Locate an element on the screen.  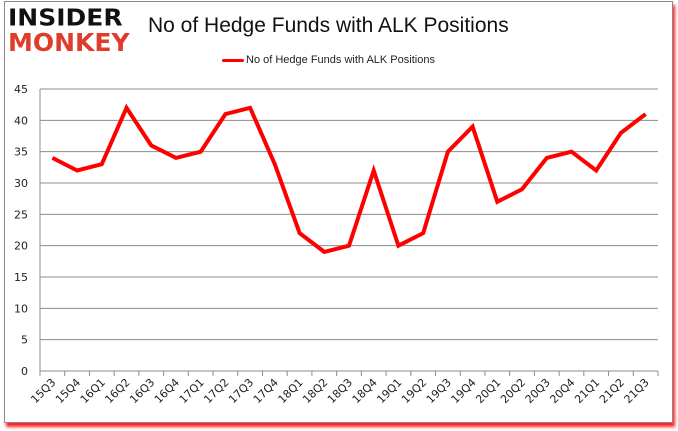
y-tick-label: 10 is located at coordinates (21, 308).